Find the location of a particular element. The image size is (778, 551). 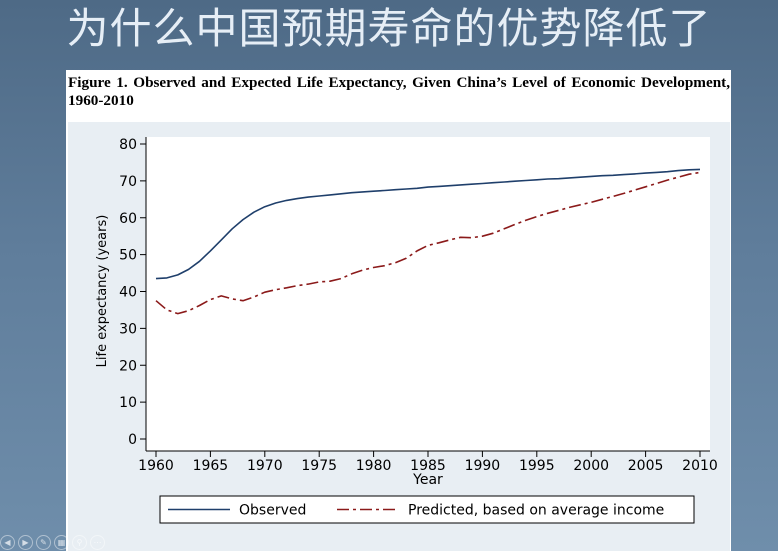

slides-icon: ▦ is located at coordinates (61, 542).